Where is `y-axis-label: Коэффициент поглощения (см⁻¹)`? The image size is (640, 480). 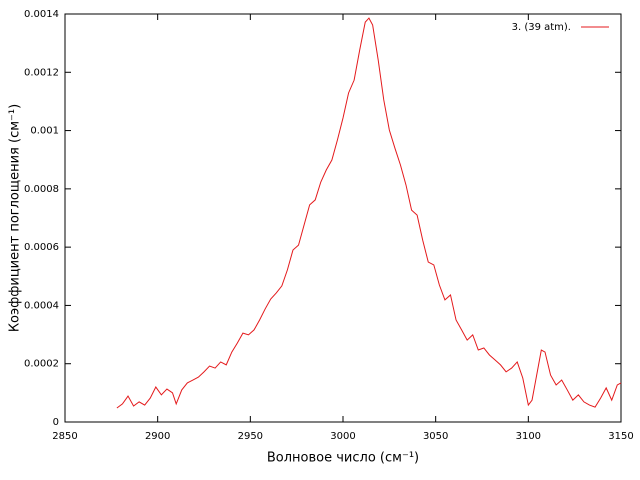
y-axis-label: Коэффициент поглощения (см⁻¹) is located at coordinates (15, 218).